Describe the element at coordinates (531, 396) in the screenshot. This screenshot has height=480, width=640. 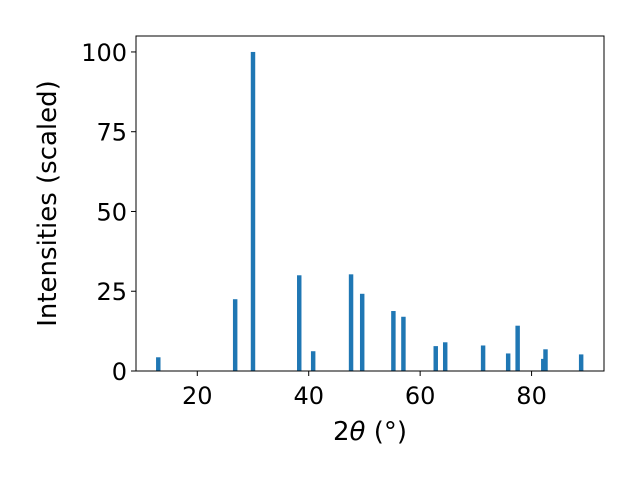
I see `x-tick-label-3: 80` at that location.